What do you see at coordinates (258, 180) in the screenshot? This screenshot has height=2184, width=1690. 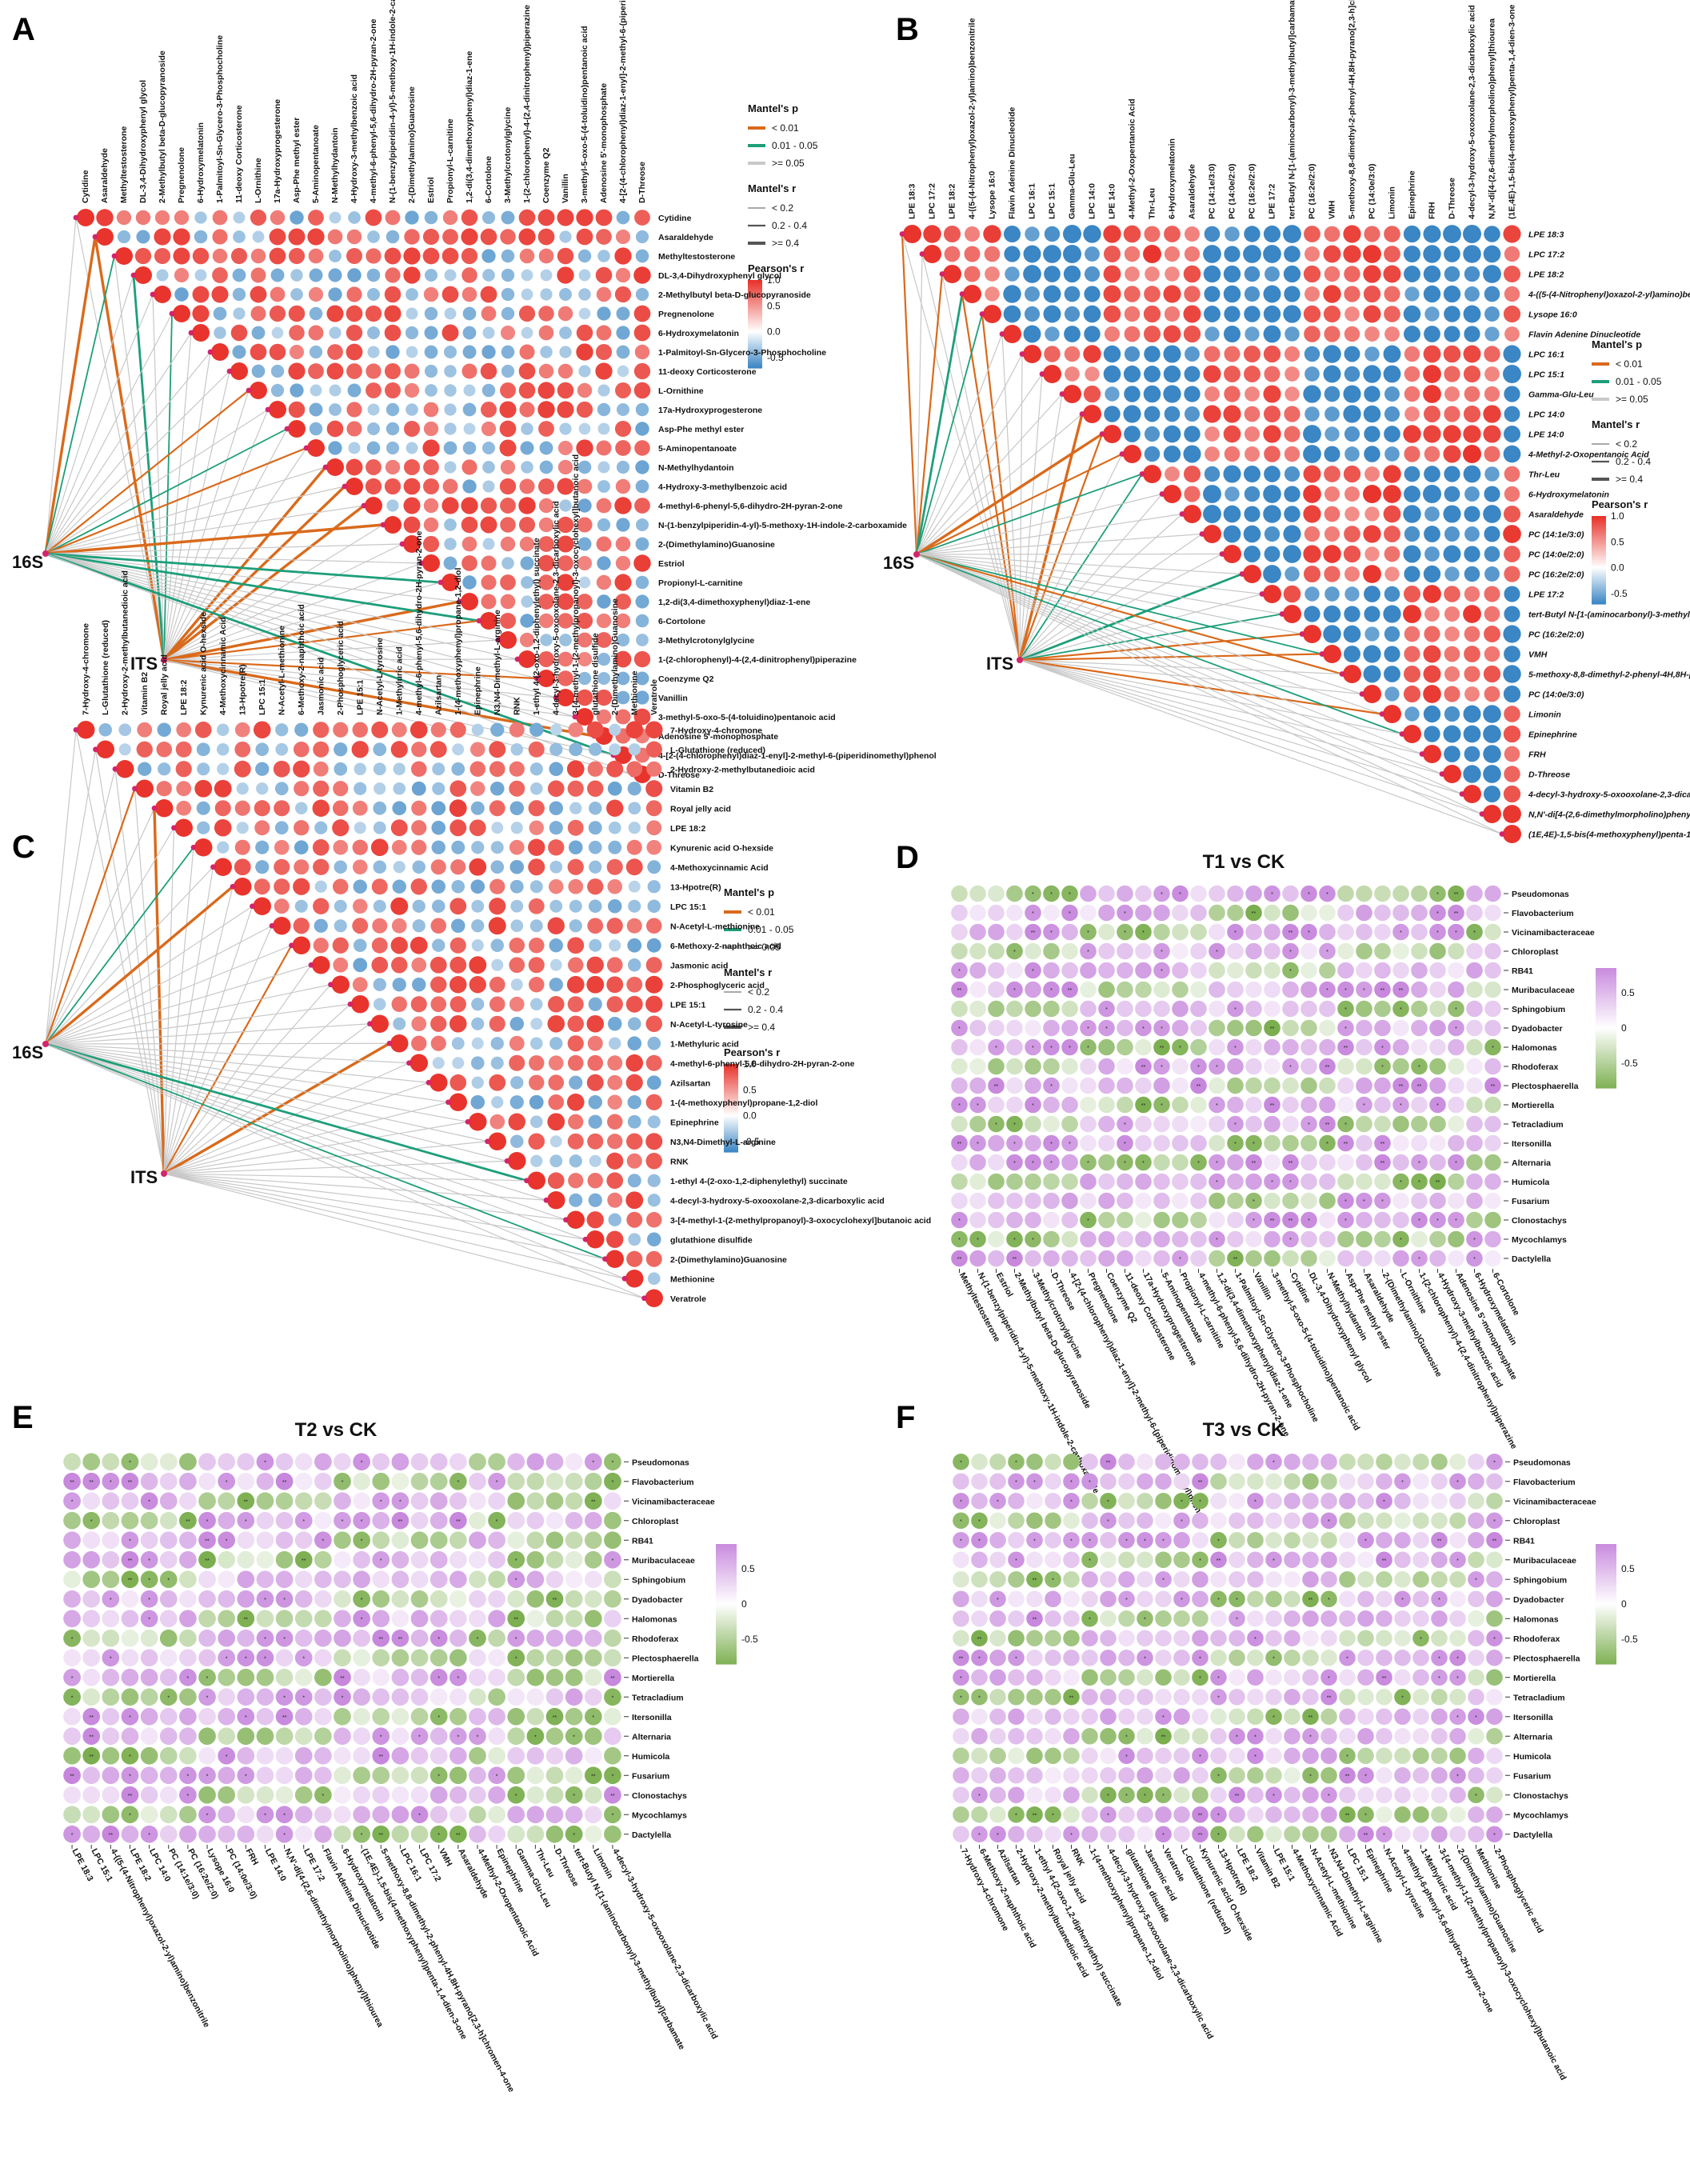 I see `col-label: L-Ornithine` at bounding box center [258, 180].